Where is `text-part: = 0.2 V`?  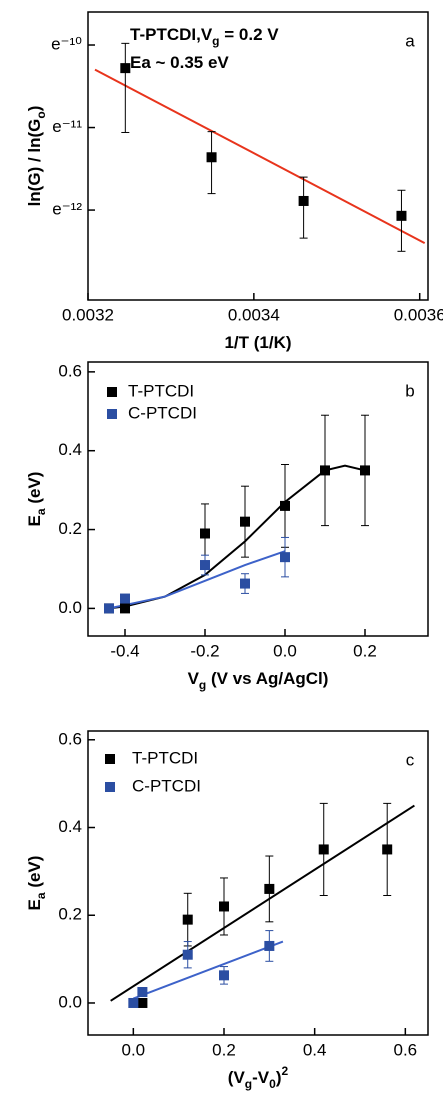
text-part: = 0.2 V is located at coordinates (250, 34).